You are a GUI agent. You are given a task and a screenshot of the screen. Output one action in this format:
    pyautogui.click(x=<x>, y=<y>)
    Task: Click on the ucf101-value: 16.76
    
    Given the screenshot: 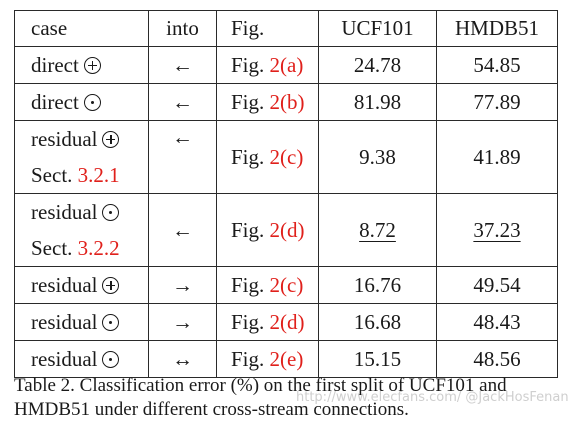 What is the action you would take?
    pyautogui.click(x=377, y=284)
    